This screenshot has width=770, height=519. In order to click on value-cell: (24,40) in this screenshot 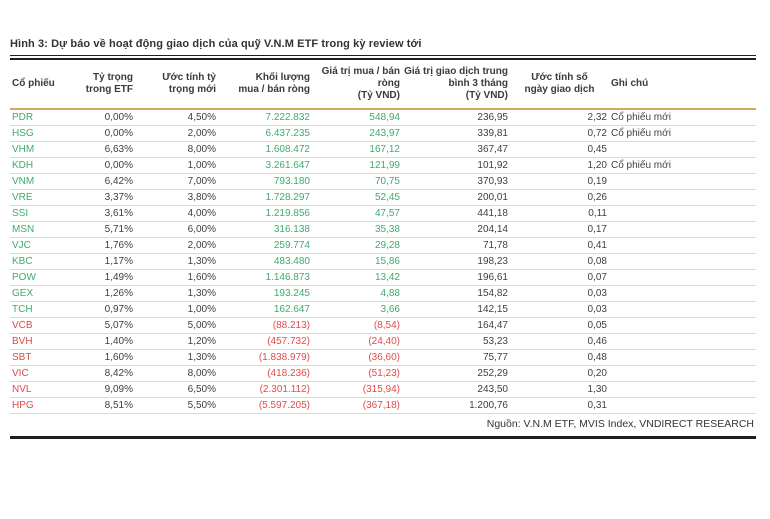, I will do `click(357, 341)`.